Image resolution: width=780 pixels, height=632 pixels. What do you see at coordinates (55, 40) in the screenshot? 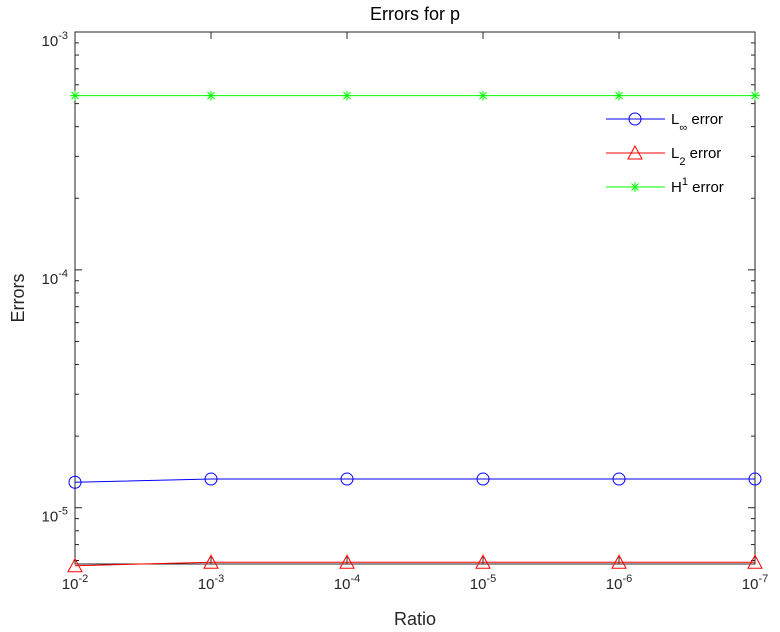
I see `y-tick-label: 10⁻³` at bounding box center [55, 40].